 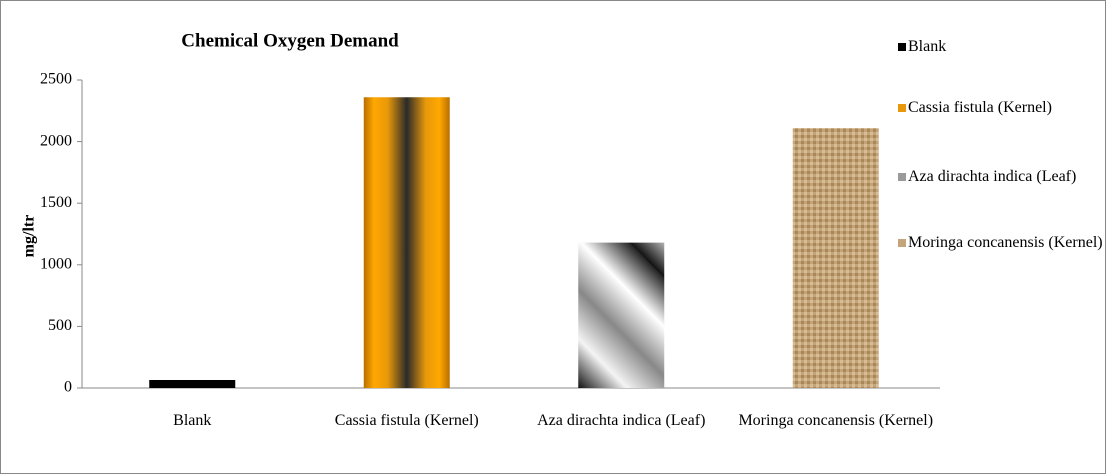 What do you see at coordinates (406, 420) in the screenshot?
I see `x-tick-label: Cassia fistula (Kernel)` at bounding box center [406, 420].